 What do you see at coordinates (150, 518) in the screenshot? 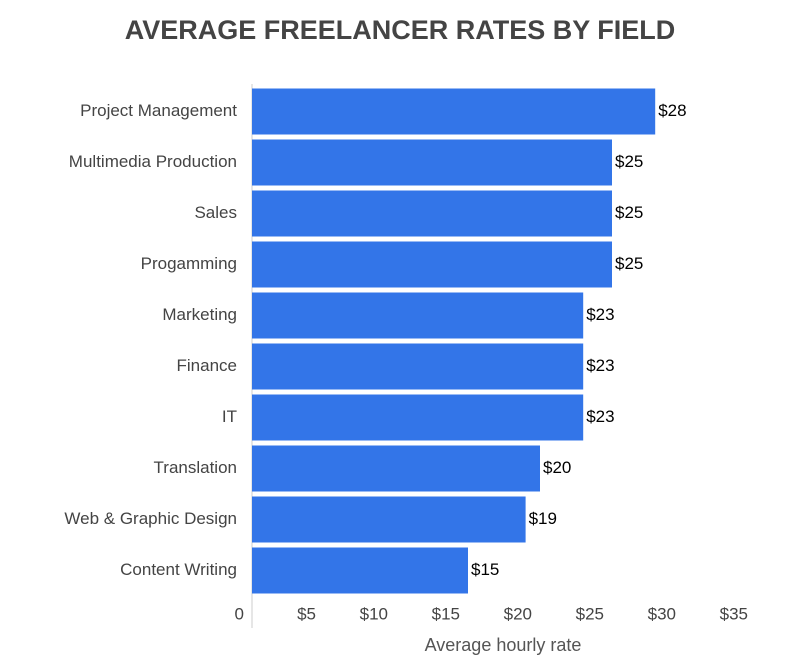
I see `y-tick-label: Web & Graphic Design` at bounding box center [150, 518].